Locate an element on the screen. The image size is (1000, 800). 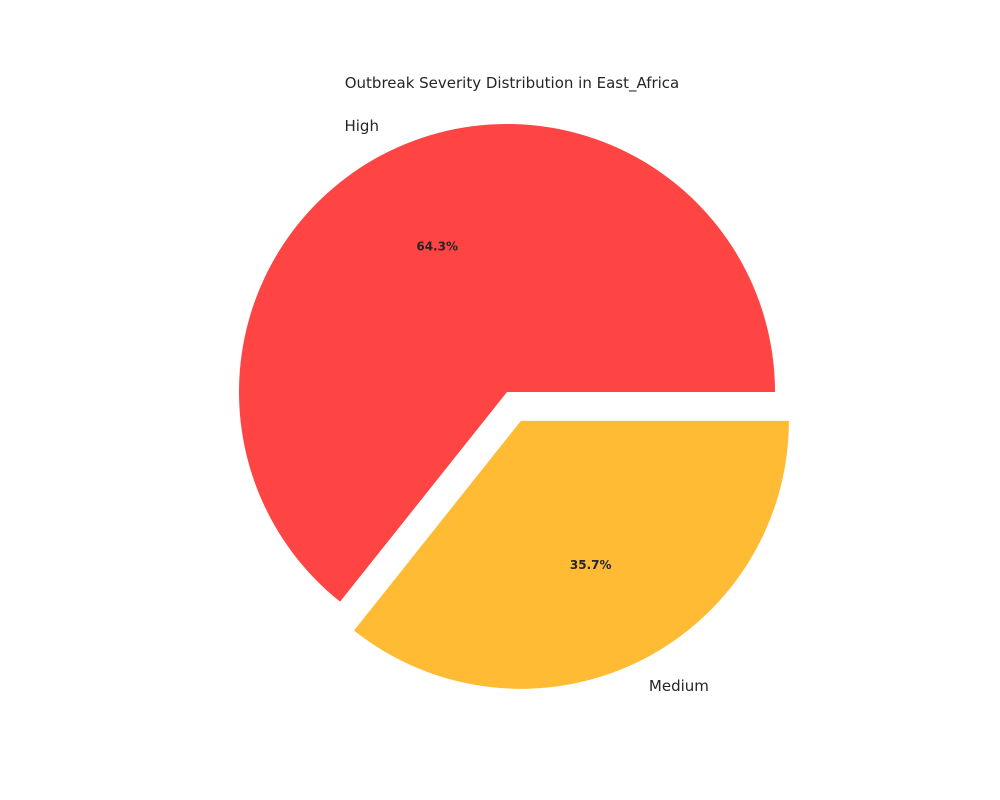
slice-label-medium: Medium is located at coordinates (679, 686).